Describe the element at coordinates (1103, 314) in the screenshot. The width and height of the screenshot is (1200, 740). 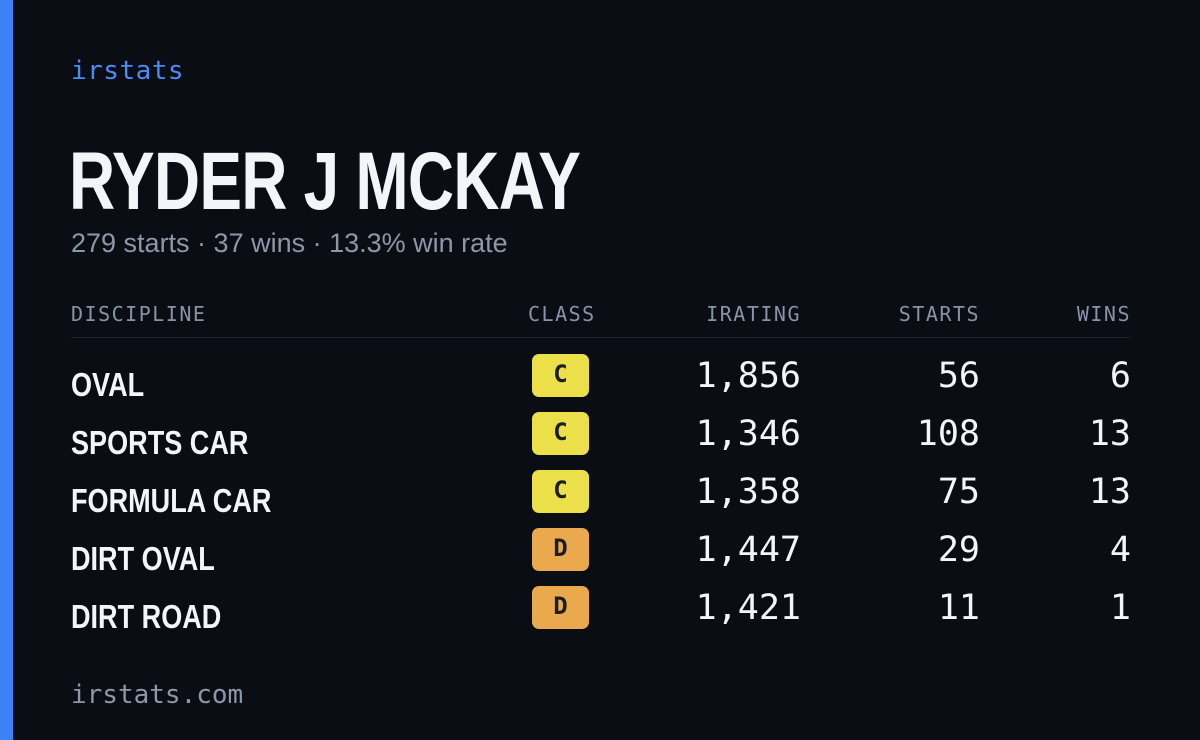
I see `column-header-wins: WINS` at that location.